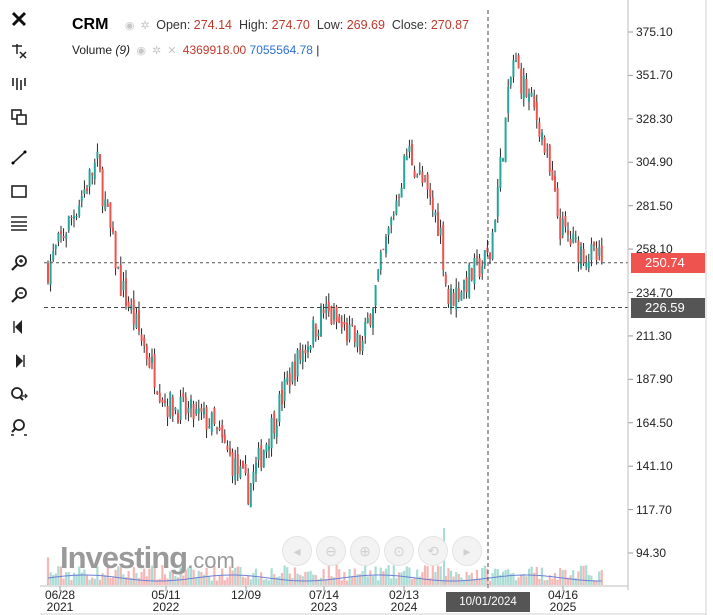 This screenshot has height=615, width=713. Describe the element at coordinates (331, 551) in the screenshot. I see `zoom-out-nav-button: ⊖` at that location.